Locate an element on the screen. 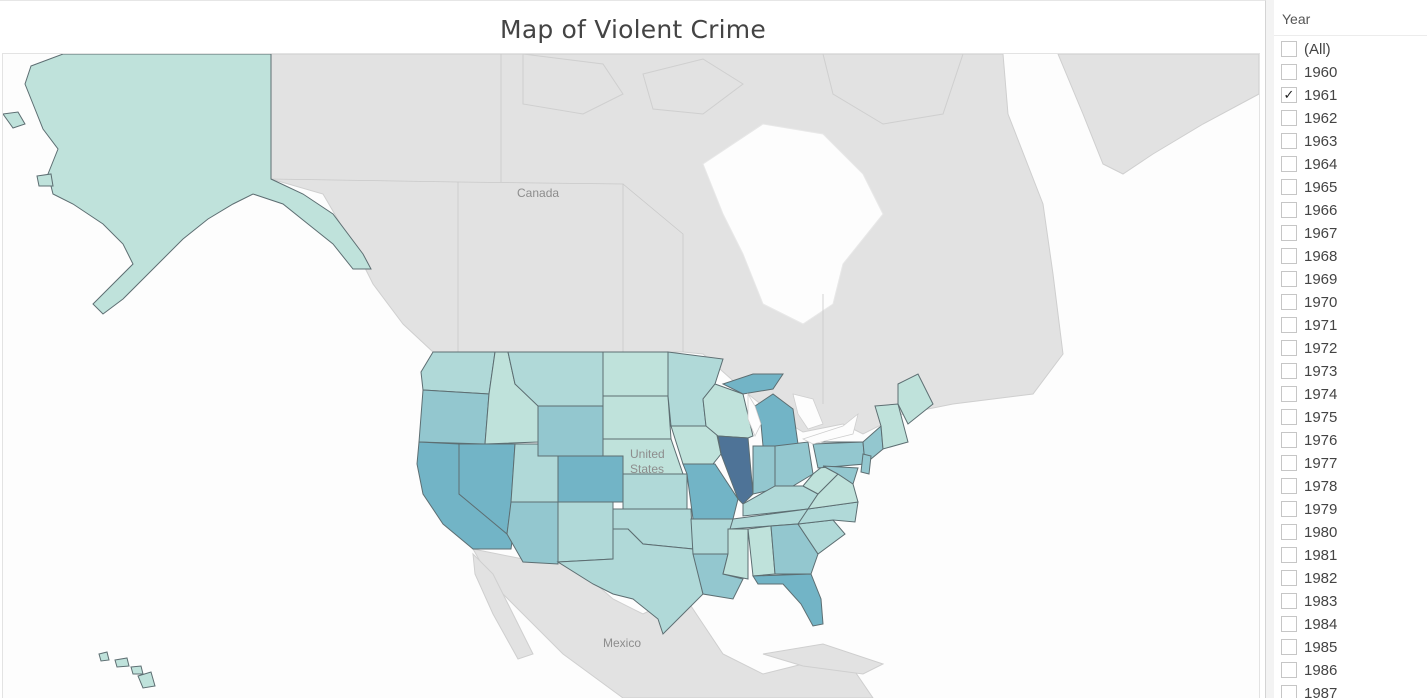  year-option: ✓ 1961 is located at coordinates (1353, 95).